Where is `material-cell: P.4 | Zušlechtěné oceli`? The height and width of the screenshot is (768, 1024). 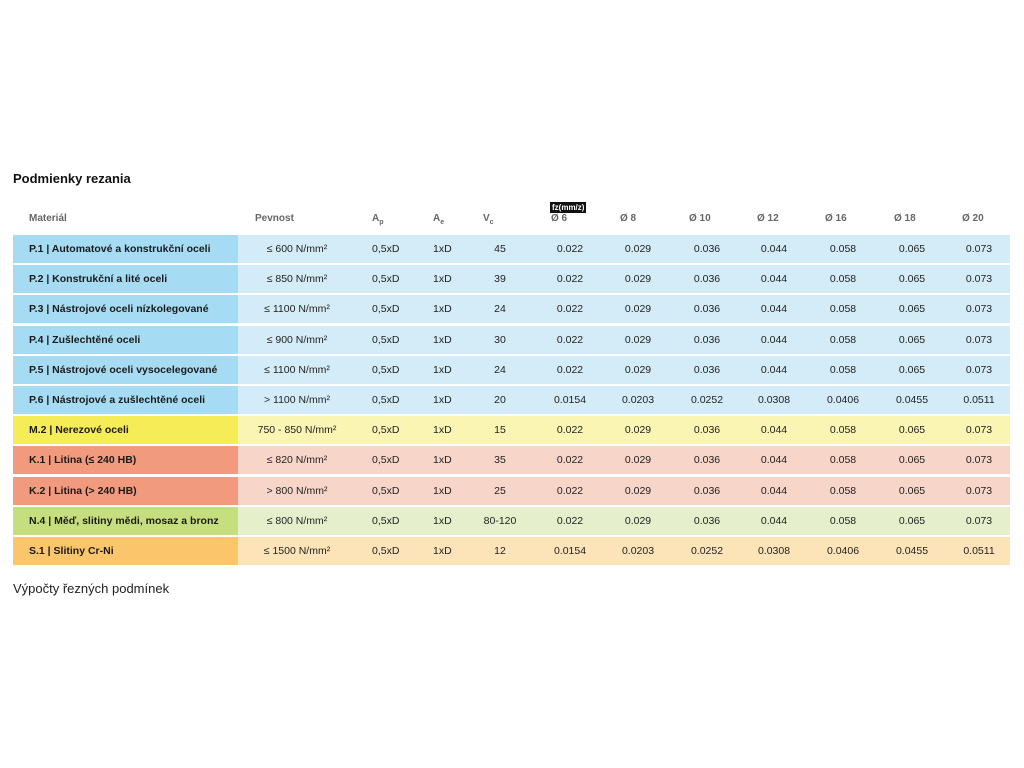
material-cell: P.4 | Zušlechtěné oceli is located at coordinates (125, 339).